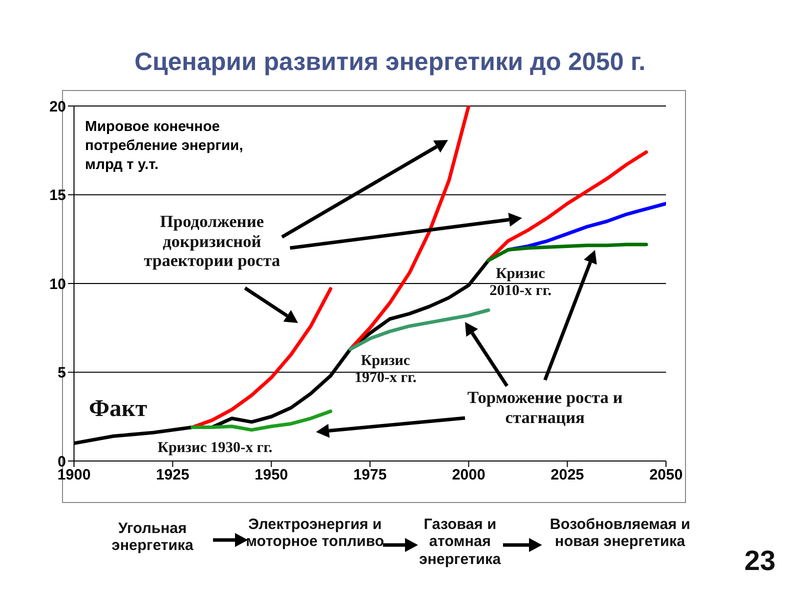  I want to click on text: Возобновляемая и новая энергетика, so click(620, 533).